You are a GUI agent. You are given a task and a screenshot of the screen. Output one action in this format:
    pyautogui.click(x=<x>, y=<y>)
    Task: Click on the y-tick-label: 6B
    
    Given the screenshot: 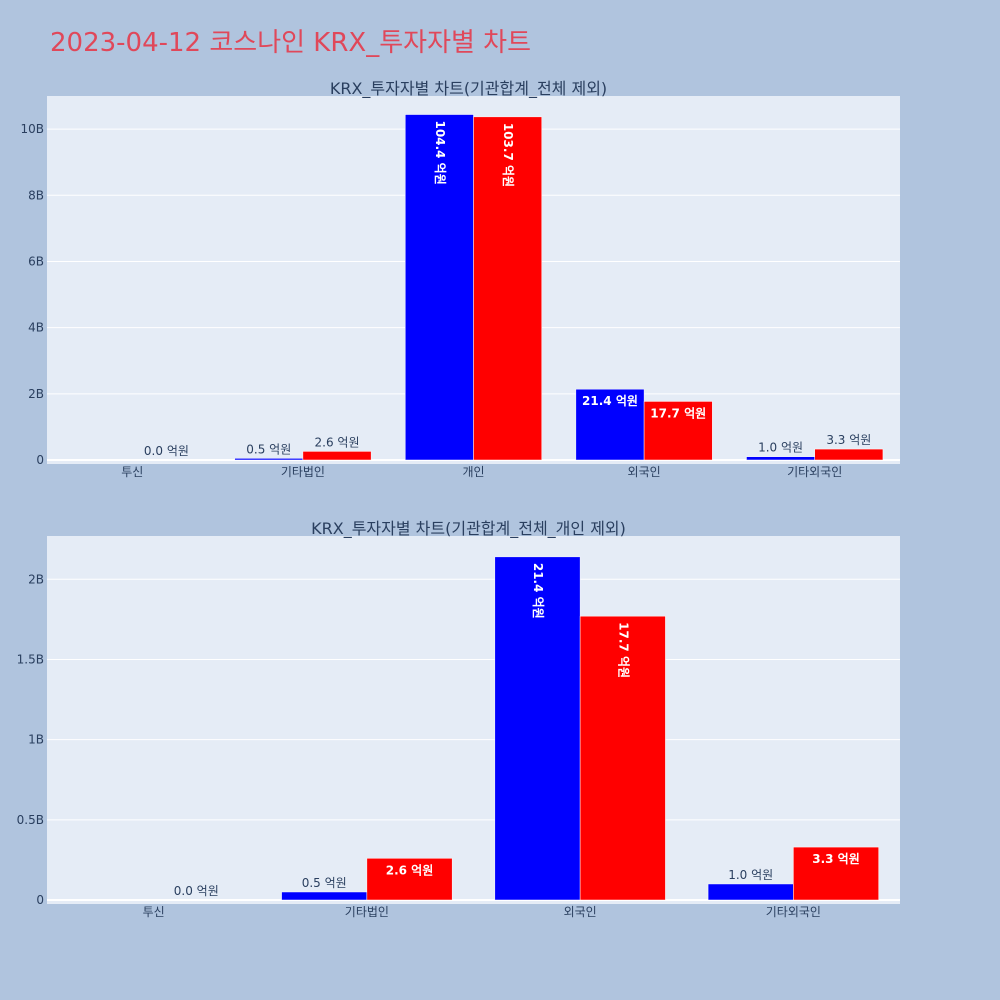 What is the action you would take?
    pyautogui.click(x=36, y=261)
    